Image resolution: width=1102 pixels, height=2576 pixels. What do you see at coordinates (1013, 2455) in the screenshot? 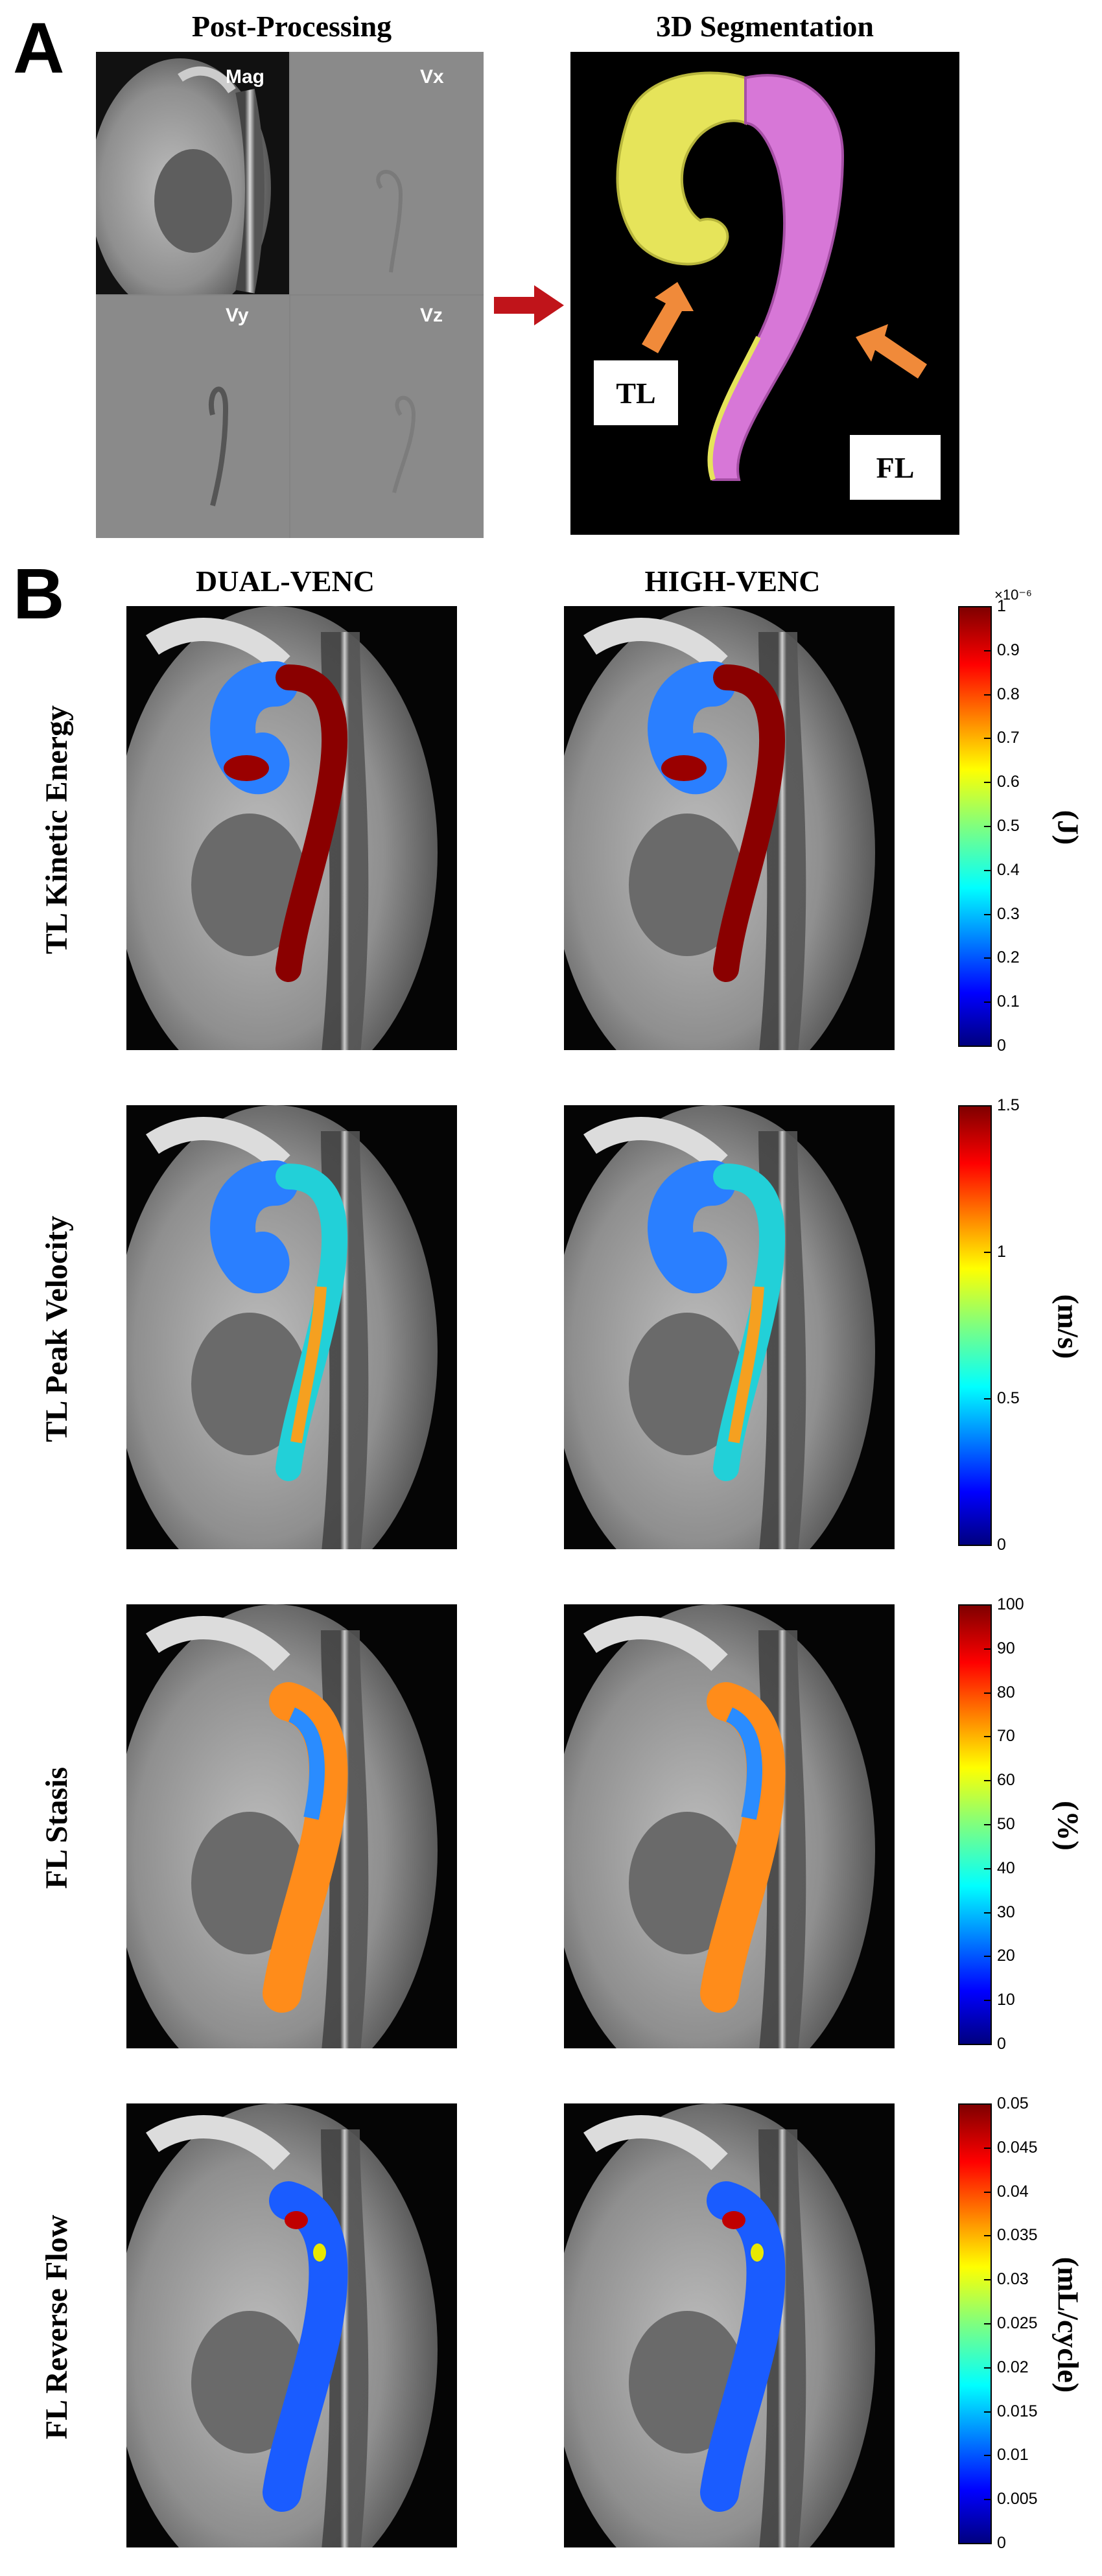
I see `colorbar-tick-label: 0.01` at bounding box center [1013, 2455].